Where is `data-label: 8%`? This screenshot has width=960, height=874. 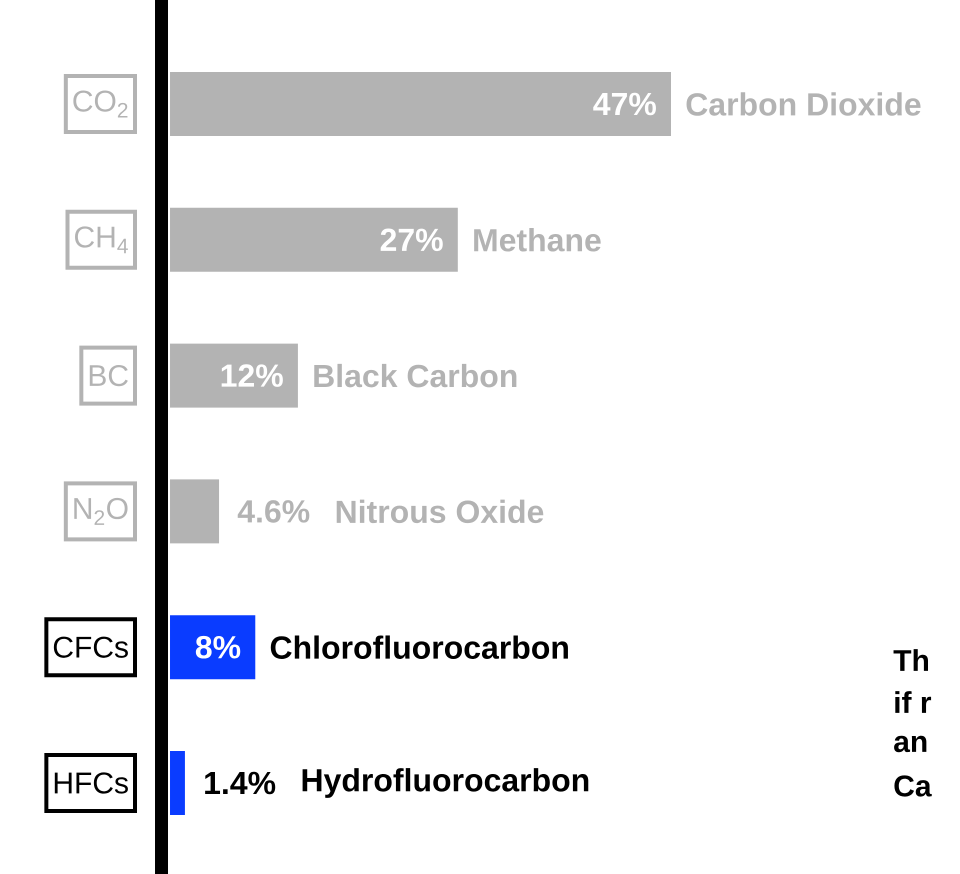 data-label: 8% is located at coordinates (218, 647).